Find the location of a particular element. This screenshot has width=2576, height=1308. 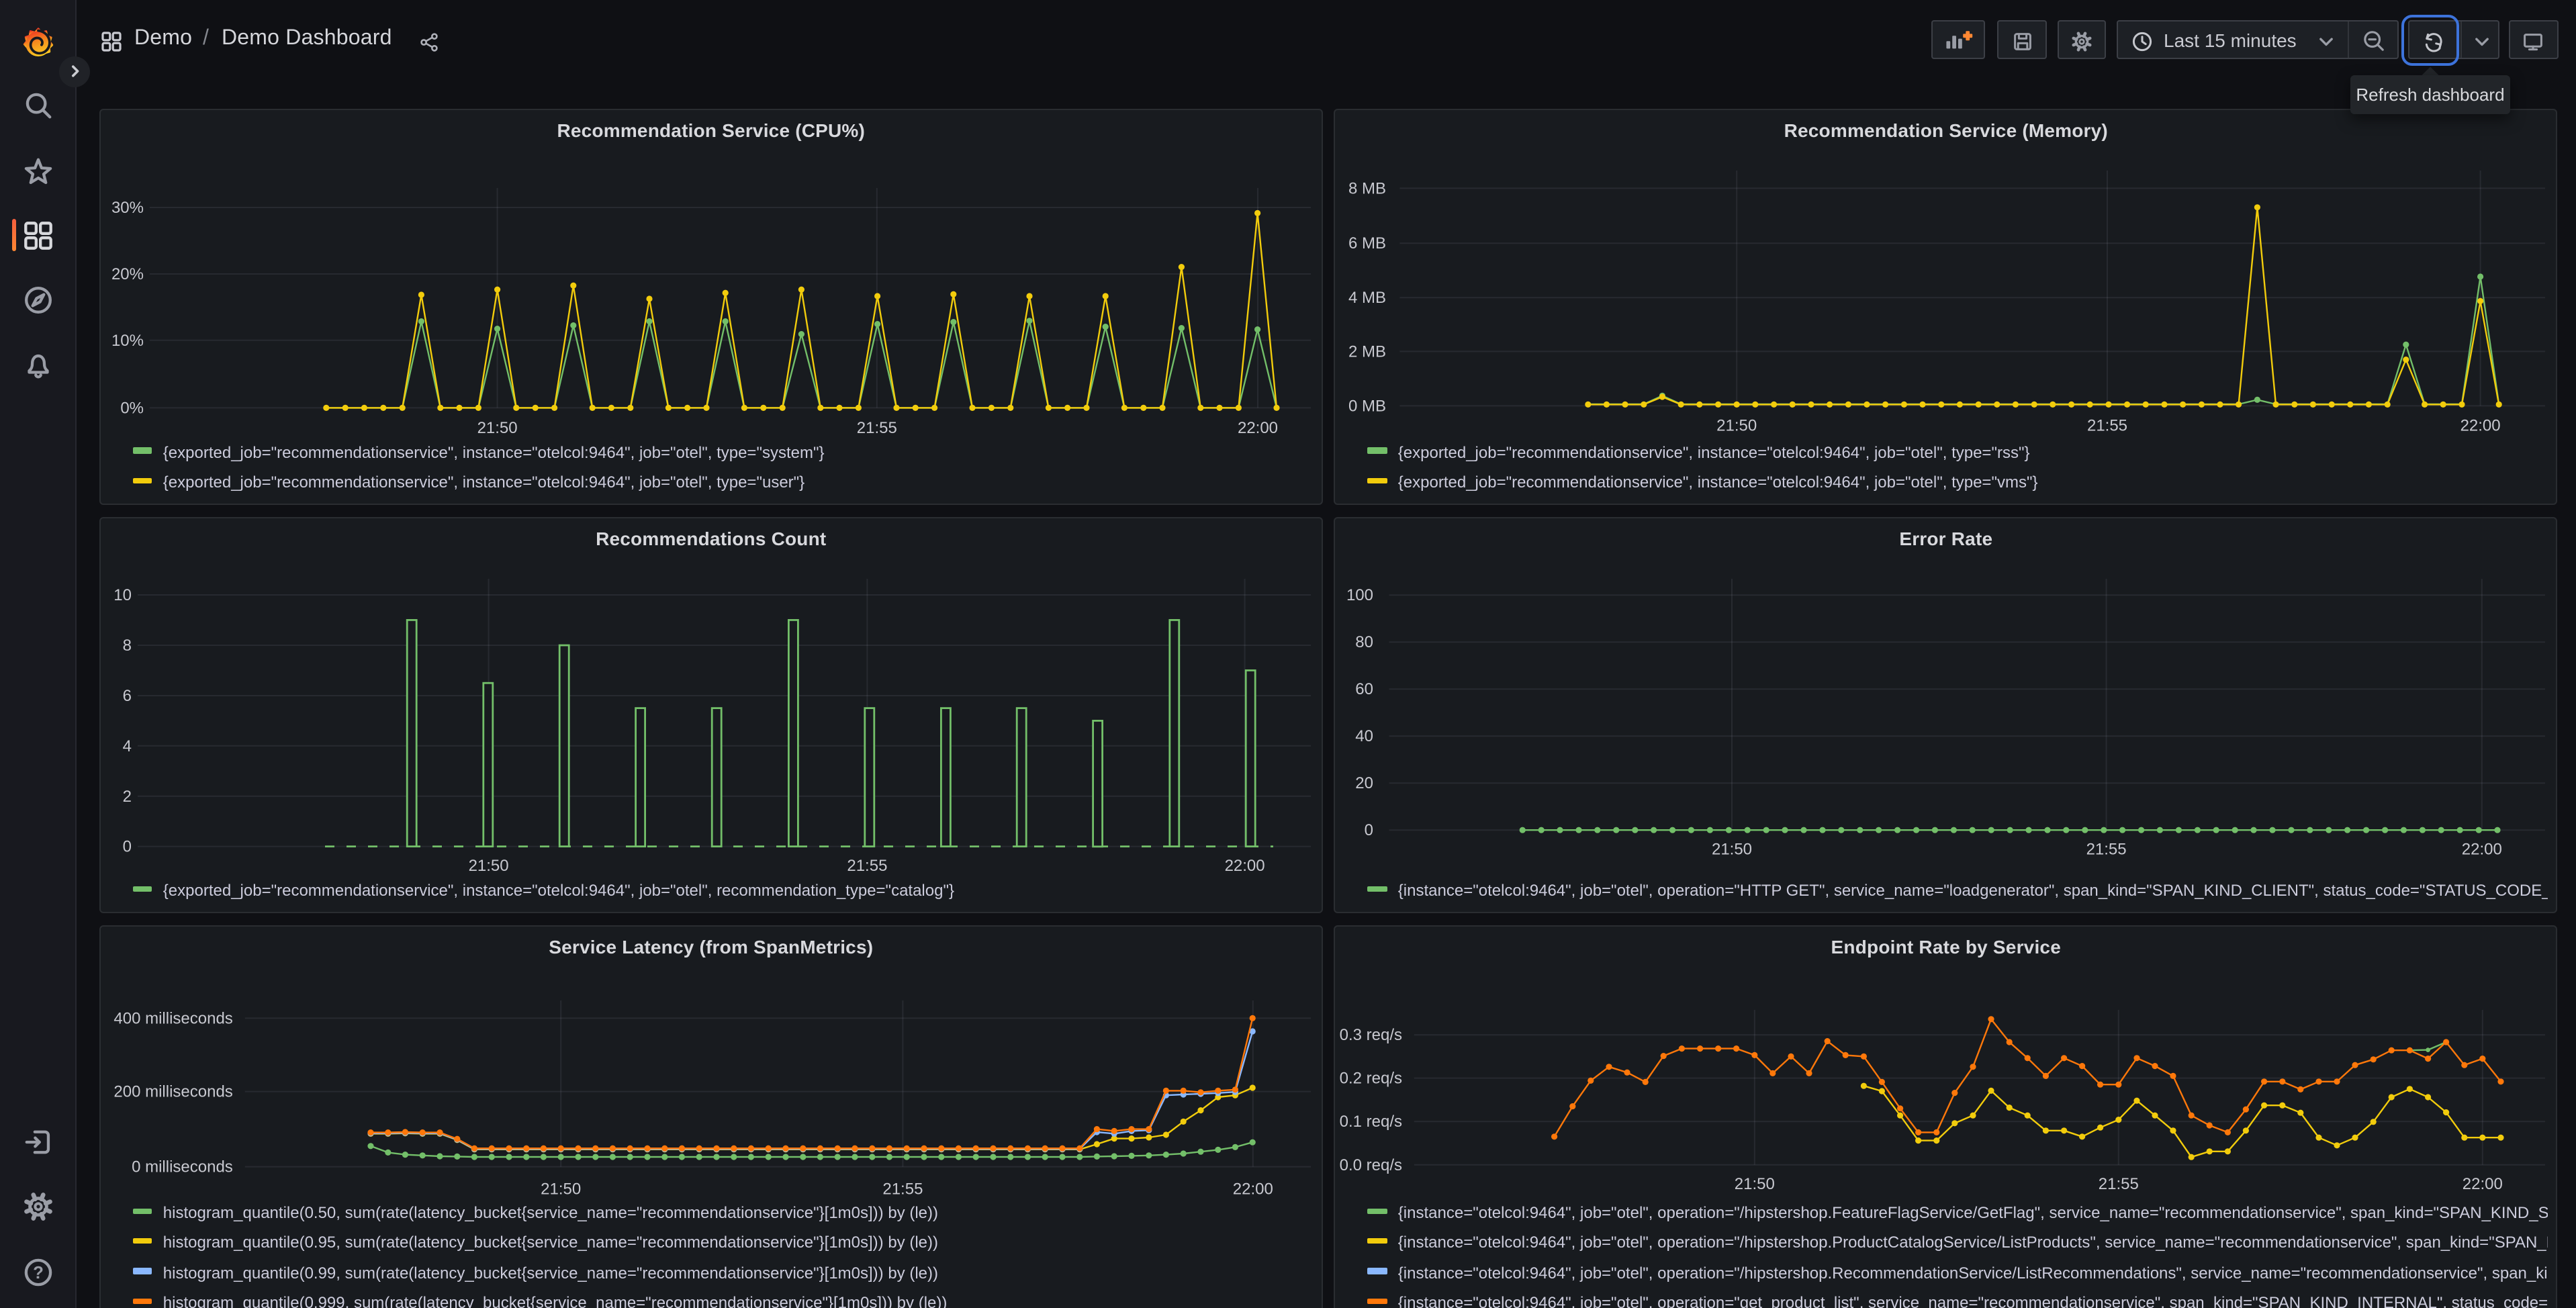

svg-text: 0.2 req/s is located at coordinates (1371, 1078).